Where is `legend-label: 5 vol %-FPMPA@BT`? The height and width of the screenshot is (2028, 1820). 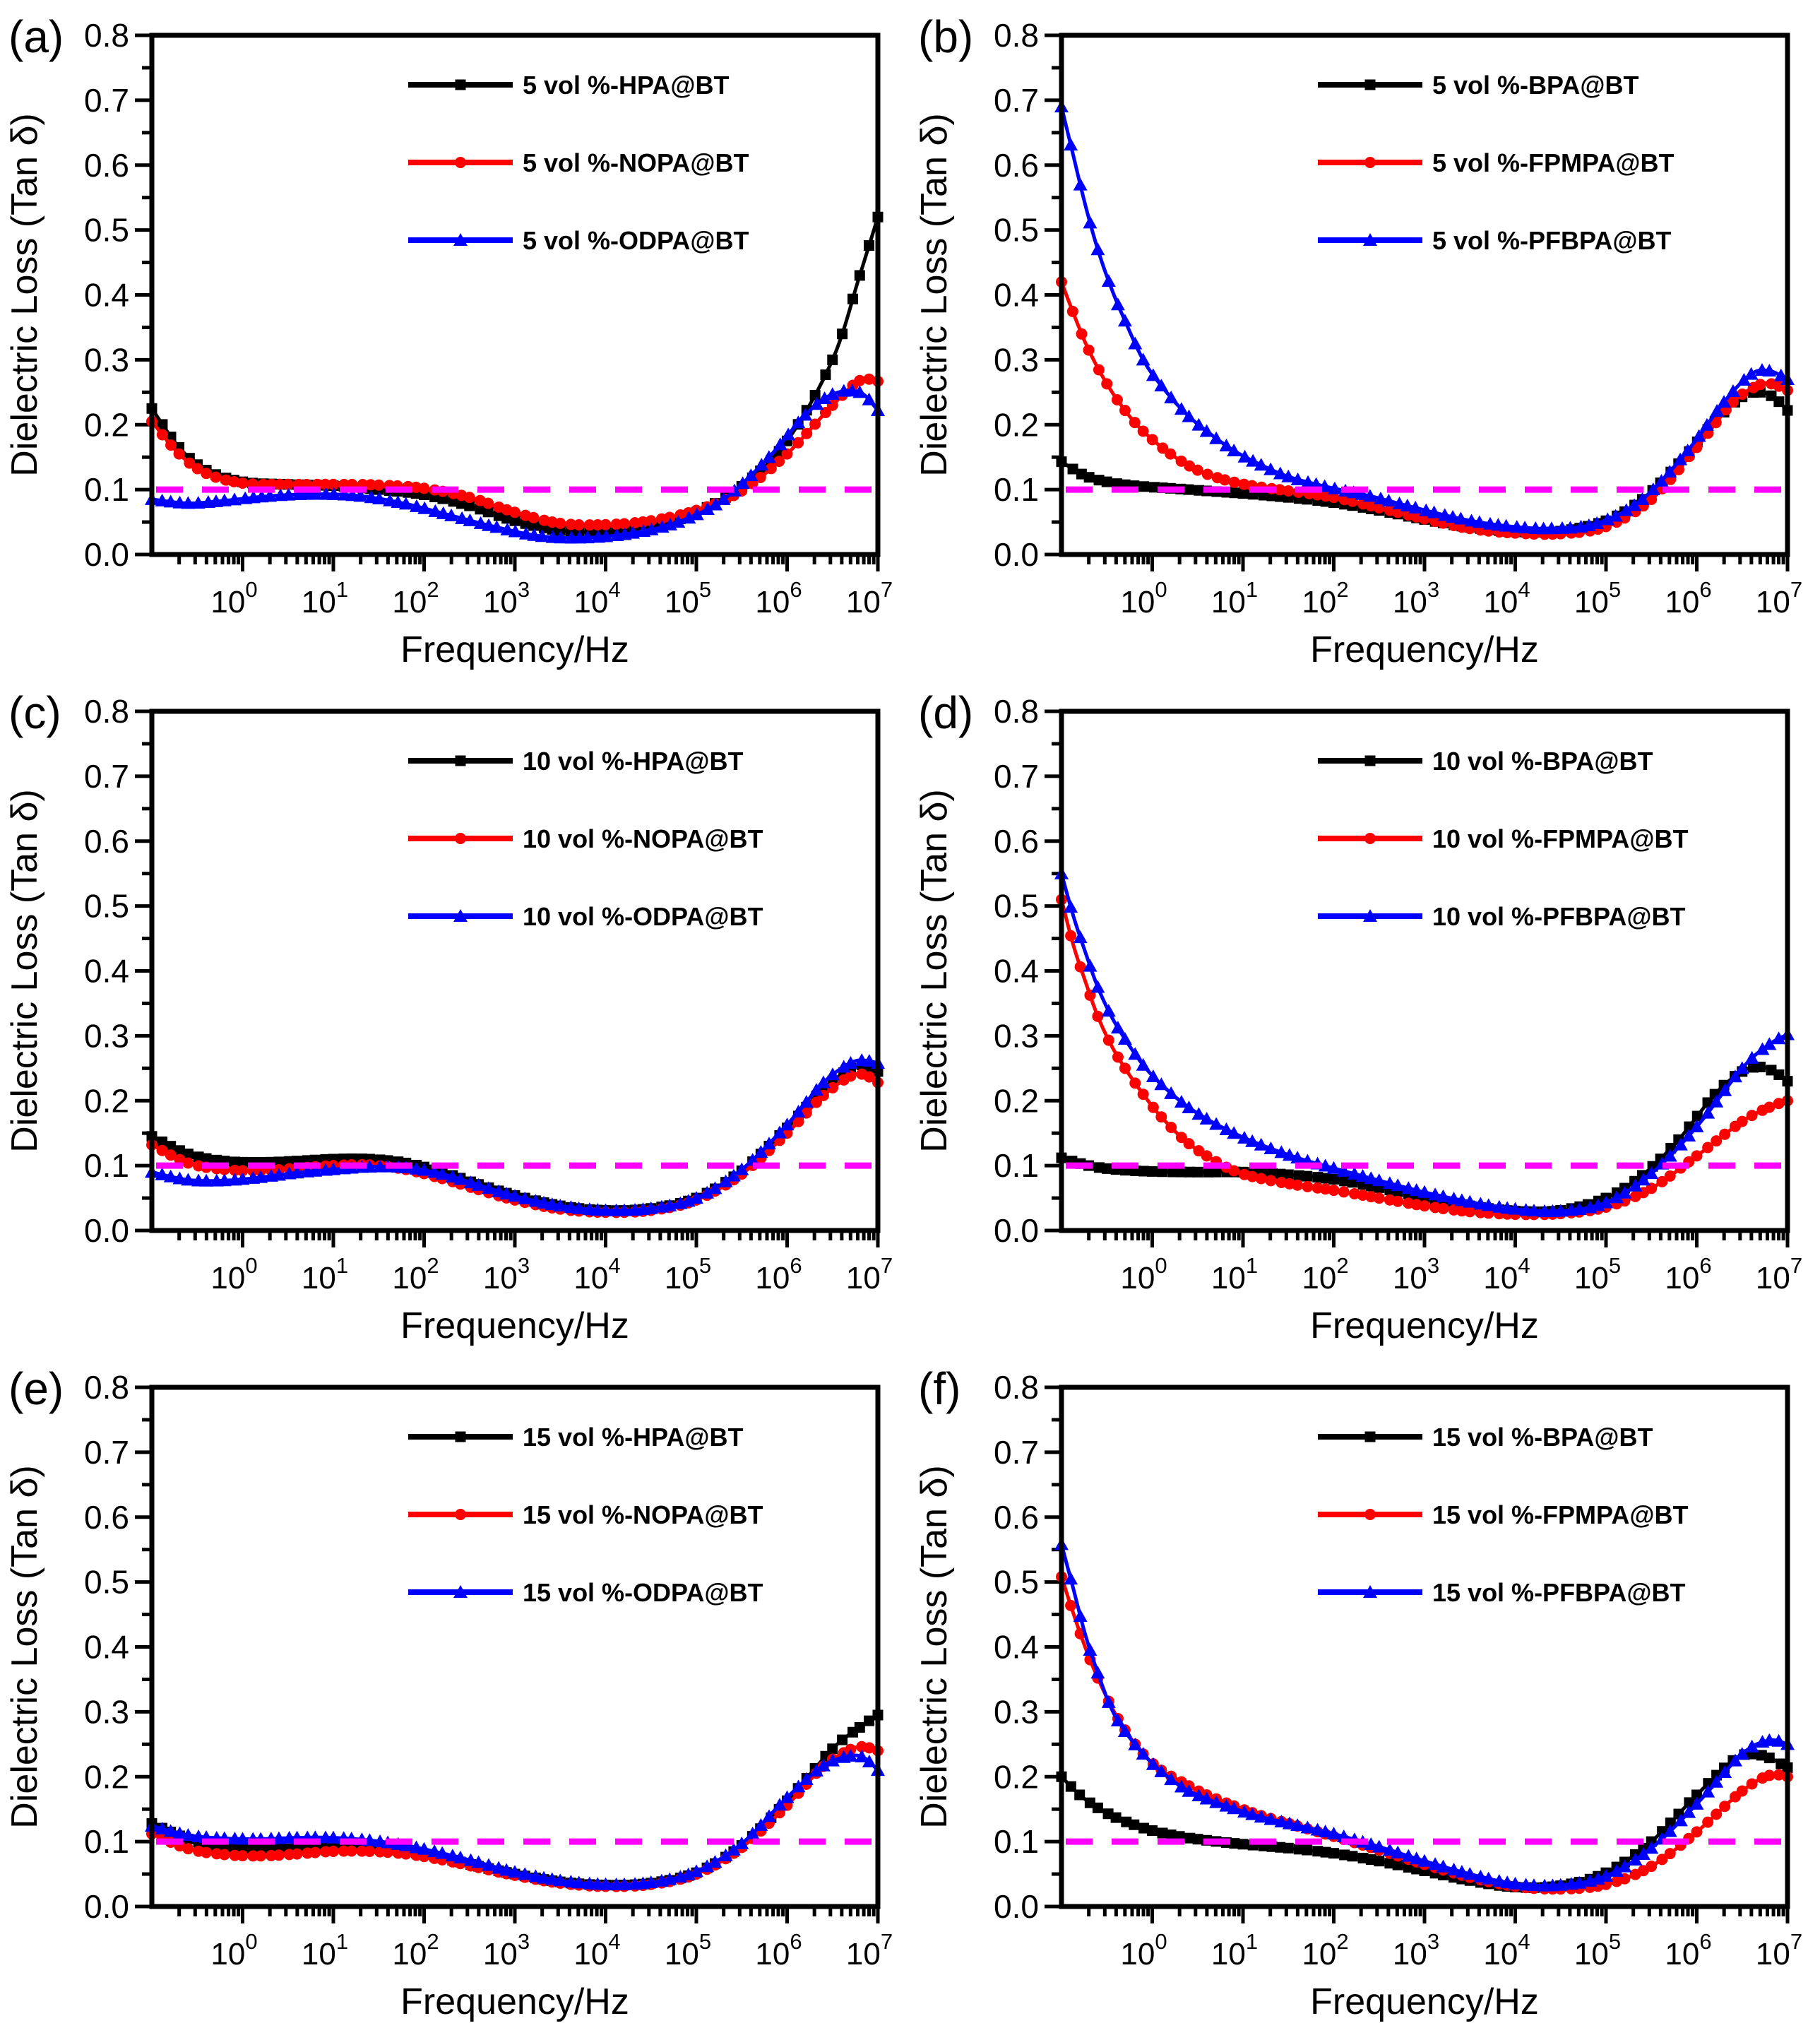 legend-label: 5 vol %-FPMPA@BT is located at coordinates (1553, 162).